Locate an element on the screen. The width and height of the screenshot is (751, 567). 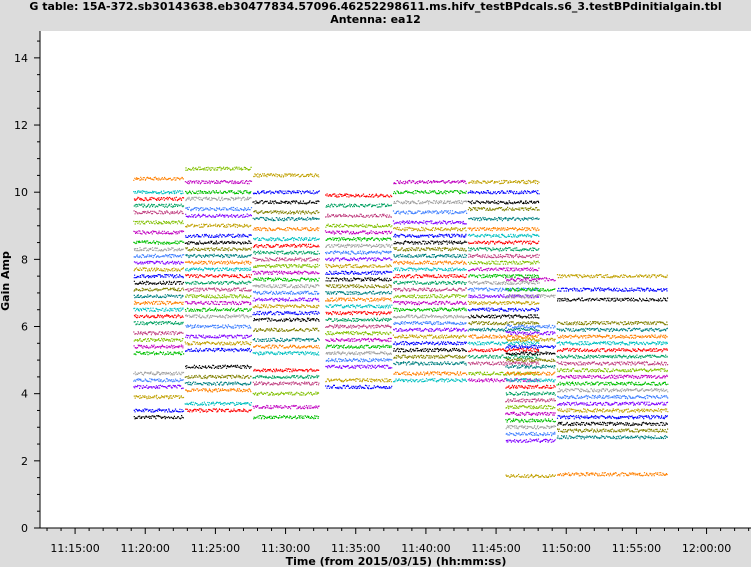
x-tick-label: 11:15:00 is located at coordinates (74, 548).